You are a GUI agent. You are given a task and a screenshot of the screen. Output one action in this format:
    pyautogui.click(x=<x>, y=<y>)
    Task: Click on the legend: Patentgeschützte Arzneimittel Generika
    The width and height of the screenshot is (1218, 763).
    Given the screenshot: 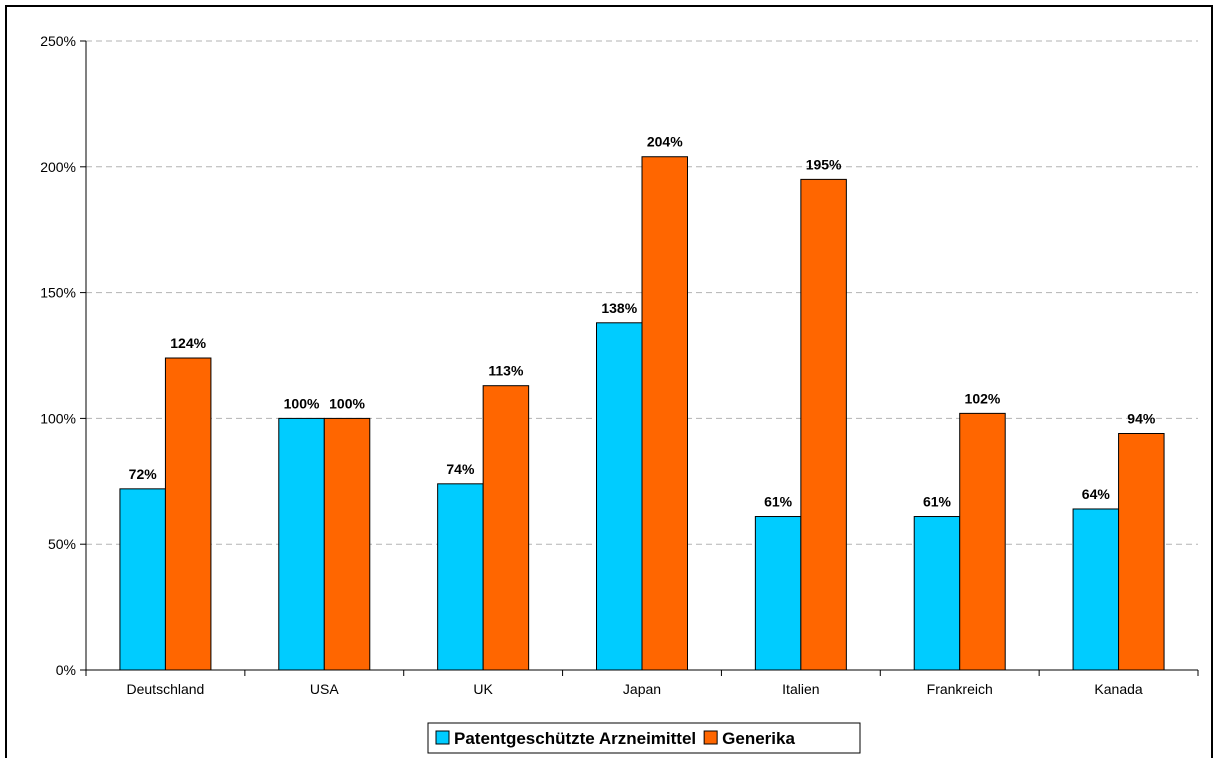 What is the action you would take?
    pyautogui.click(x=644, y=738)
    